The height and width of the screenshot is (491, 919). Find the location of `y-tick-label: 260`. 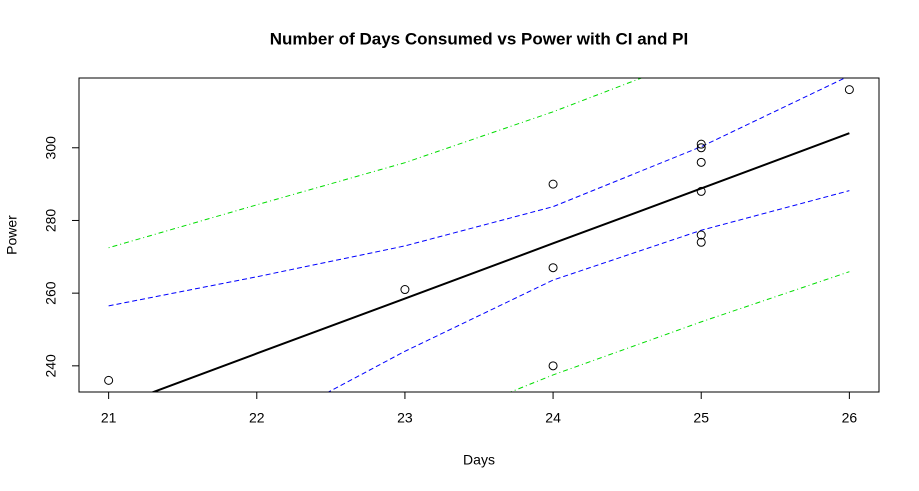

y-tick-label: 260 is located at coordinates (51, 293).